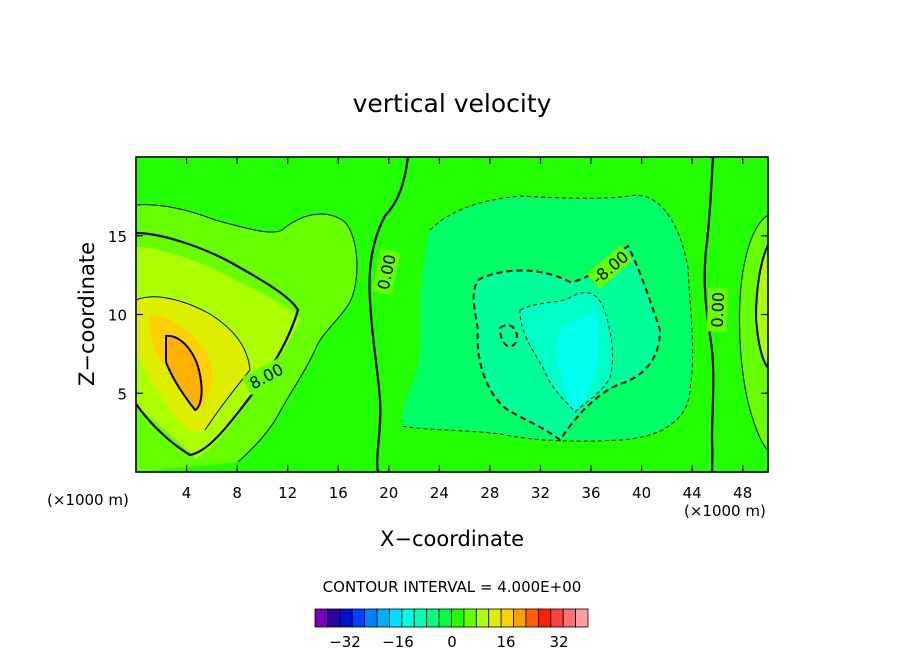  I want to click on y-tick-label: 10, so click(117, 316).